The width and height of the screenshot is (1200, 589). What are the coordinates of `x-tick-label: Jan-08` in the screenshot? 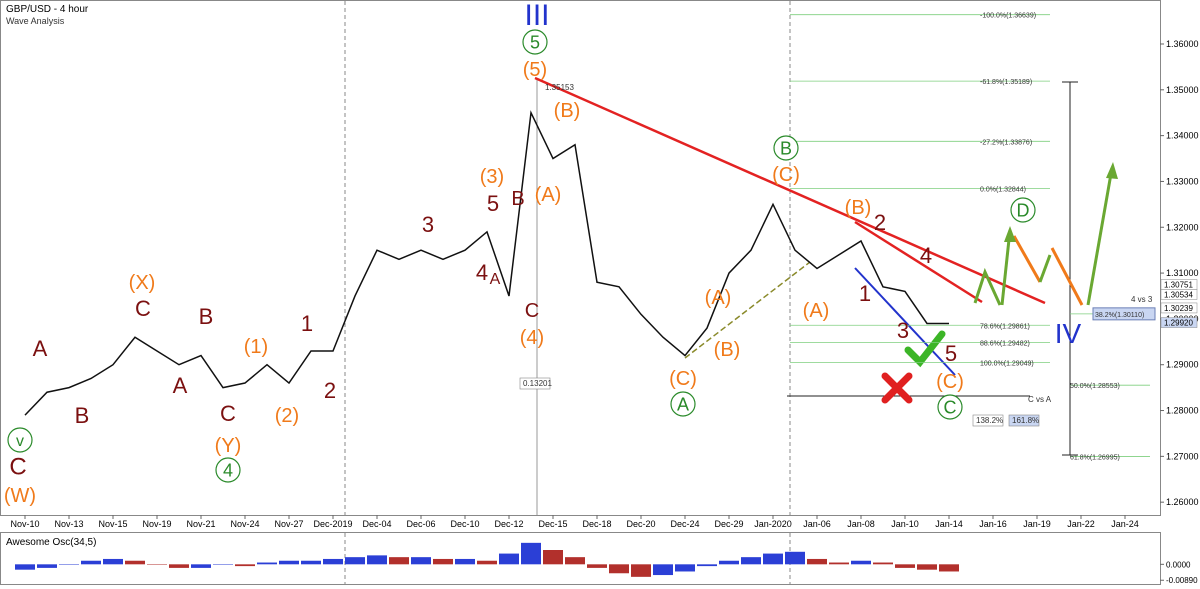 It's located at (861, 524).